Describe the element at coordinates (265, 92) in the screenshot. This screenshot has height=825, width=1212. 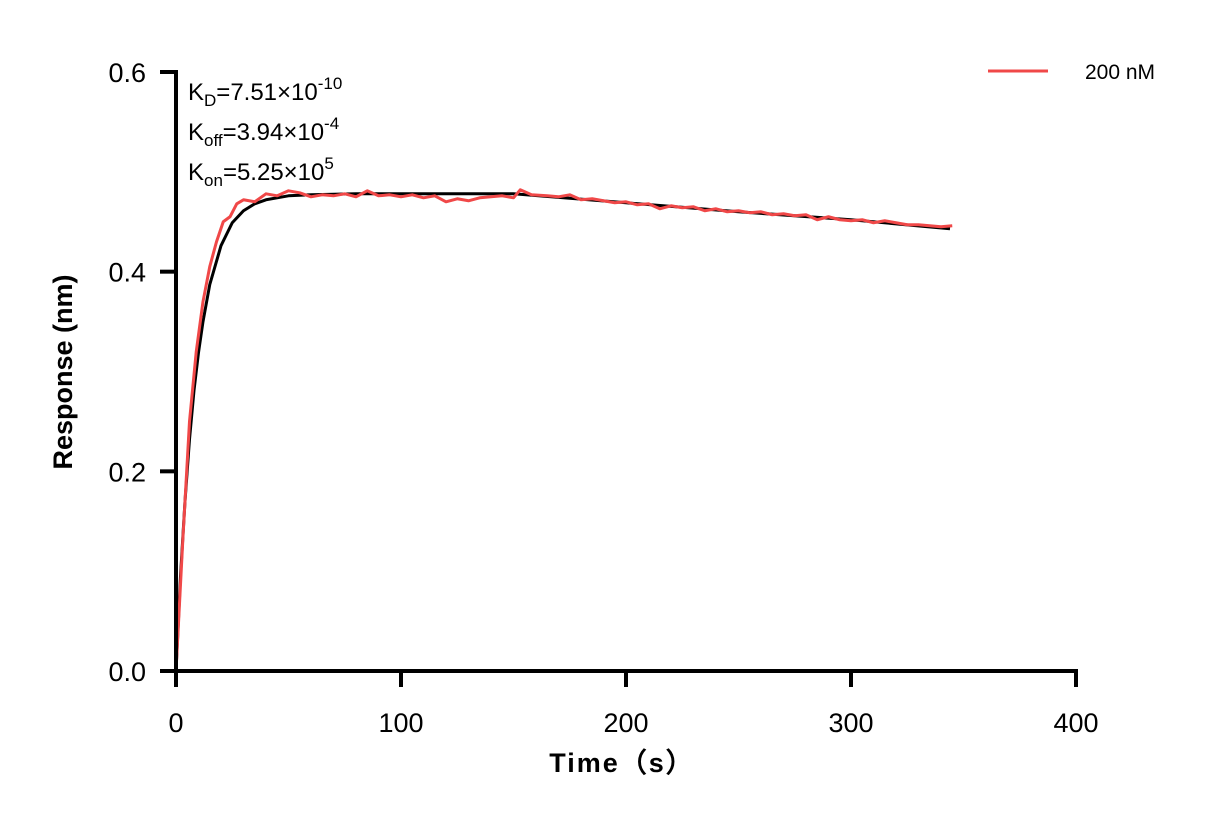
I see `annotation-kd: KD=7.51×10-10` at that location.